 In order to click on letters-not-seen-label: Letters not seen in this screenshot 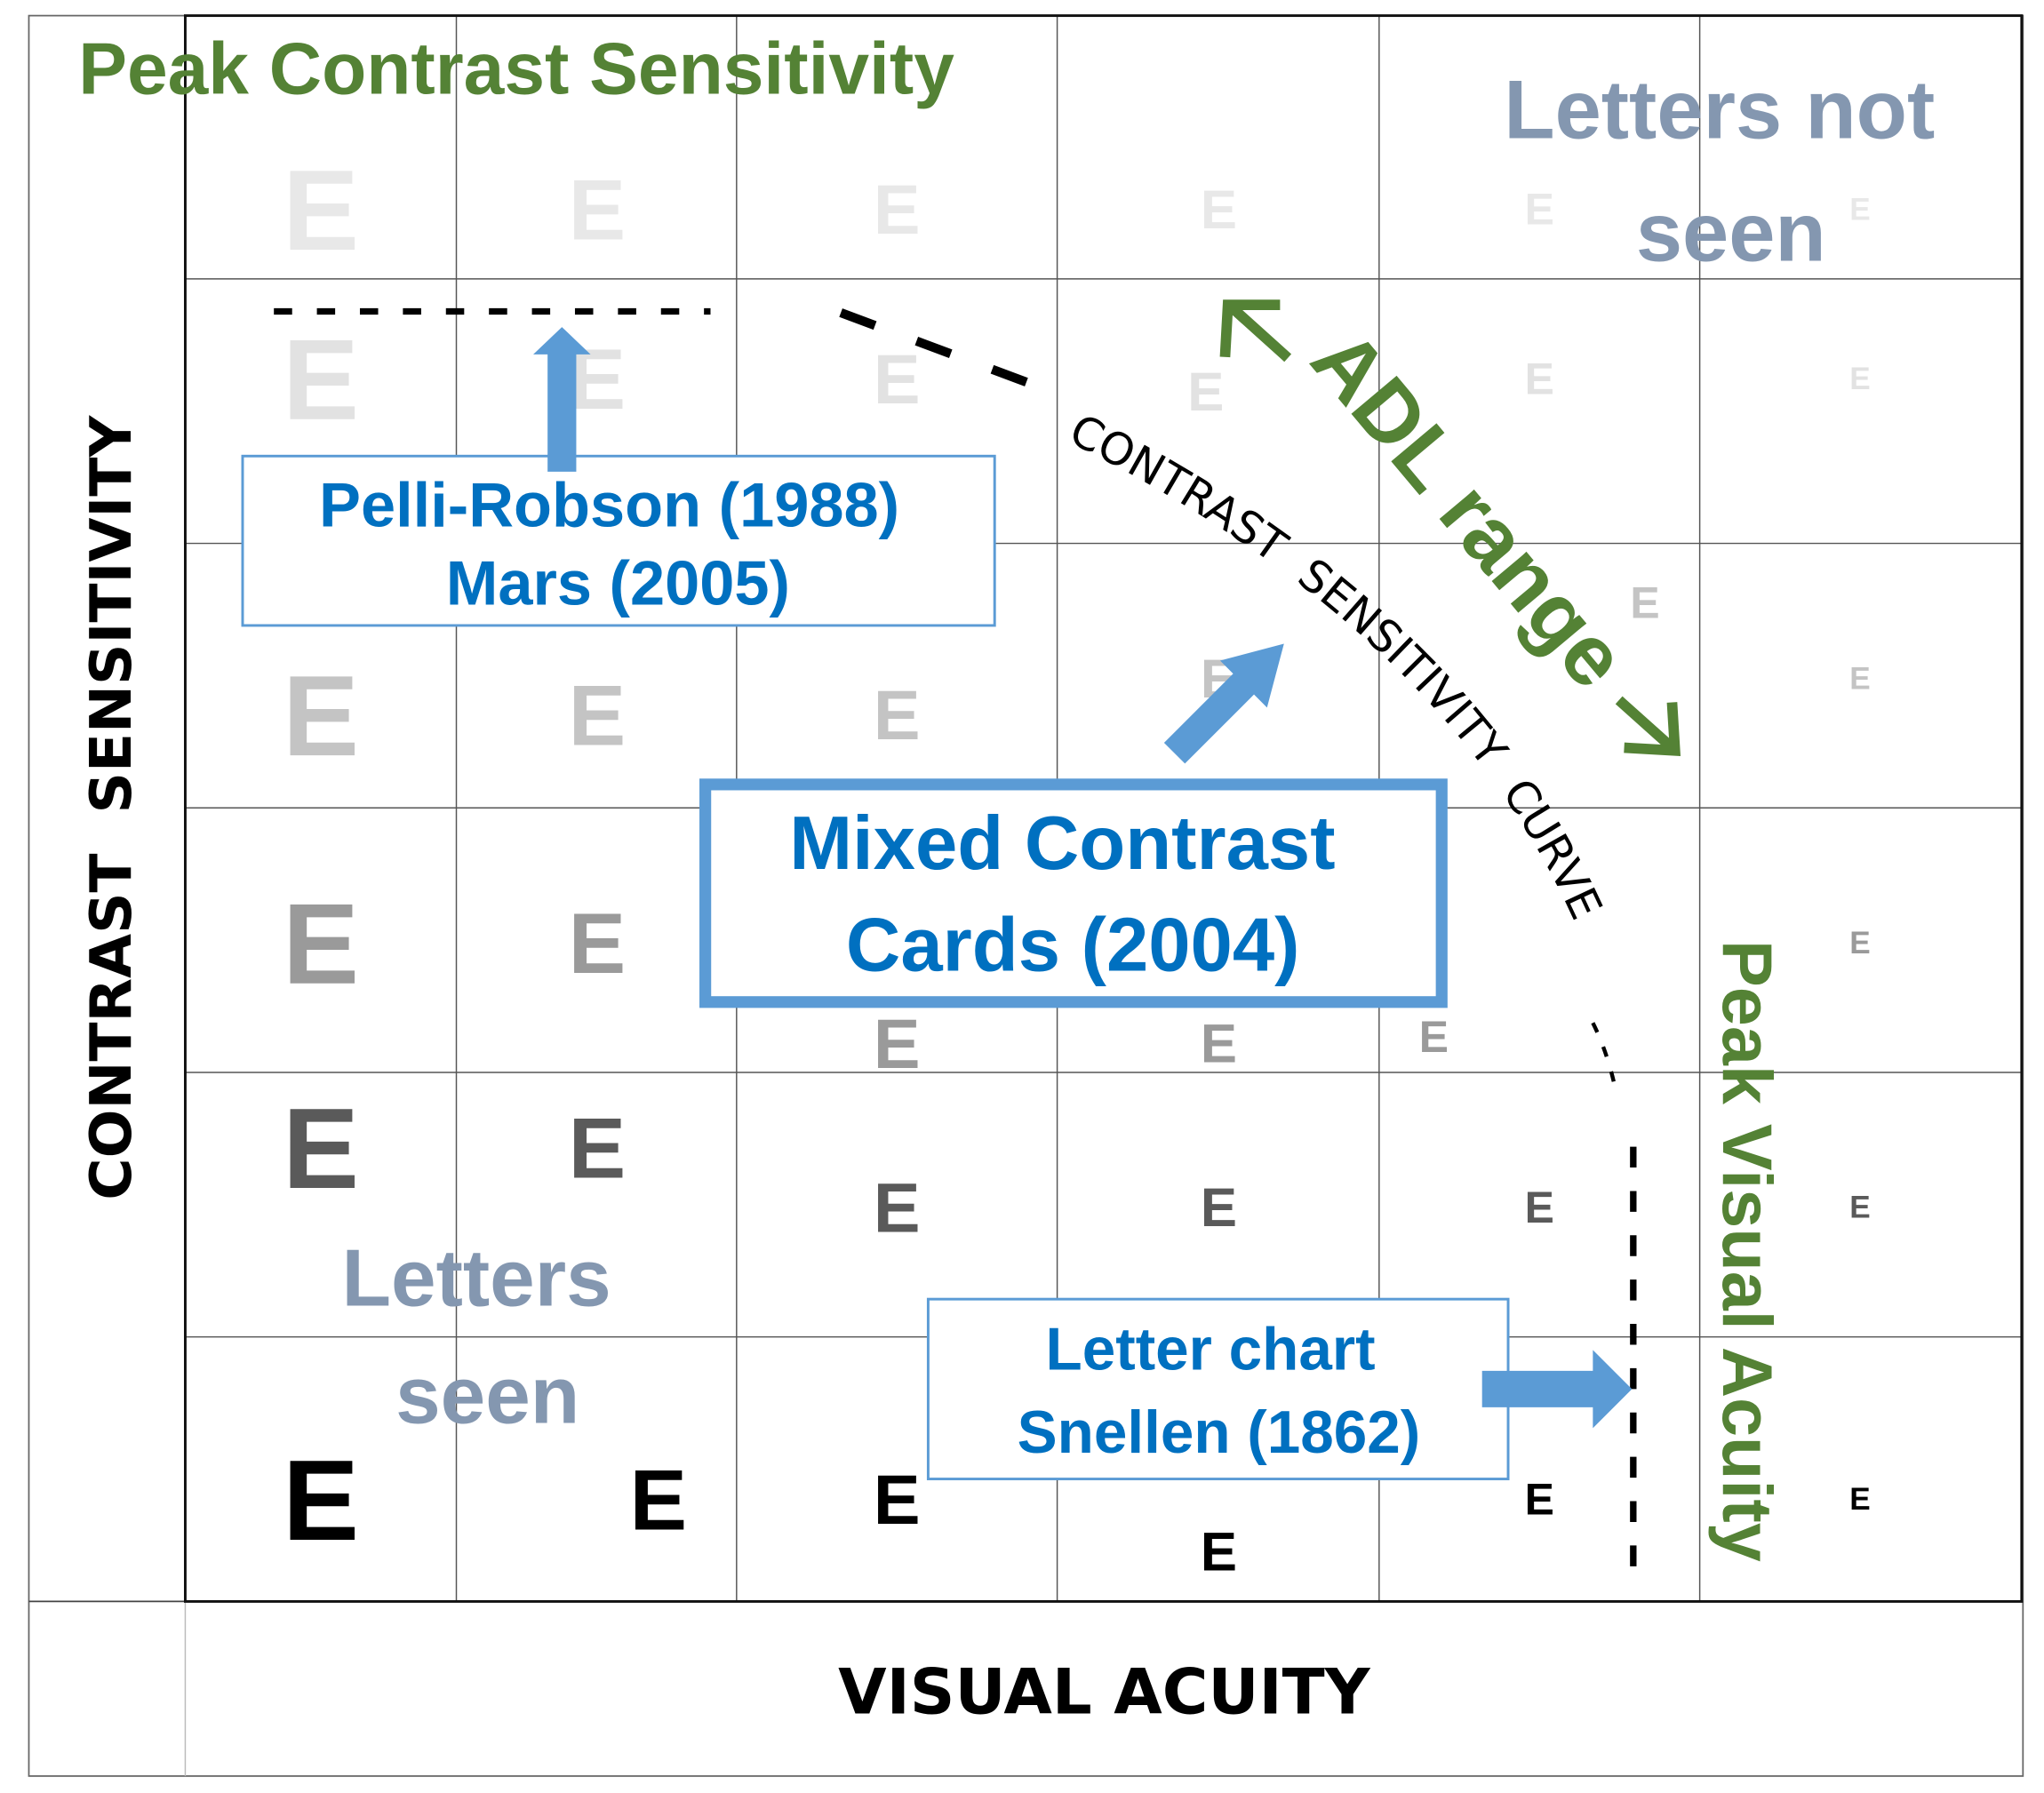, I will do `click(1731, 170)`.